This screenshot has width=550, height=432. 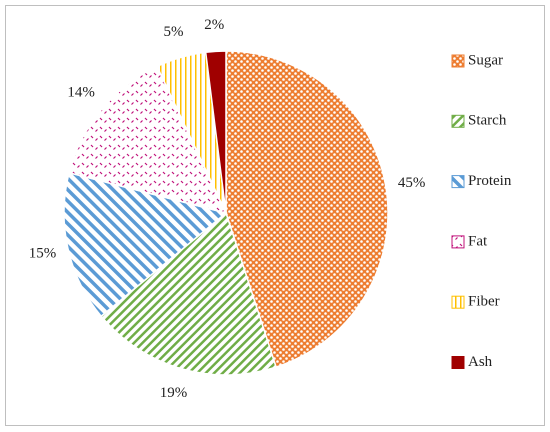 What do you see at coordinates (484, 302) in the screenshot?
I see `legend-label: Fiber` at bounding box center [484, 302].